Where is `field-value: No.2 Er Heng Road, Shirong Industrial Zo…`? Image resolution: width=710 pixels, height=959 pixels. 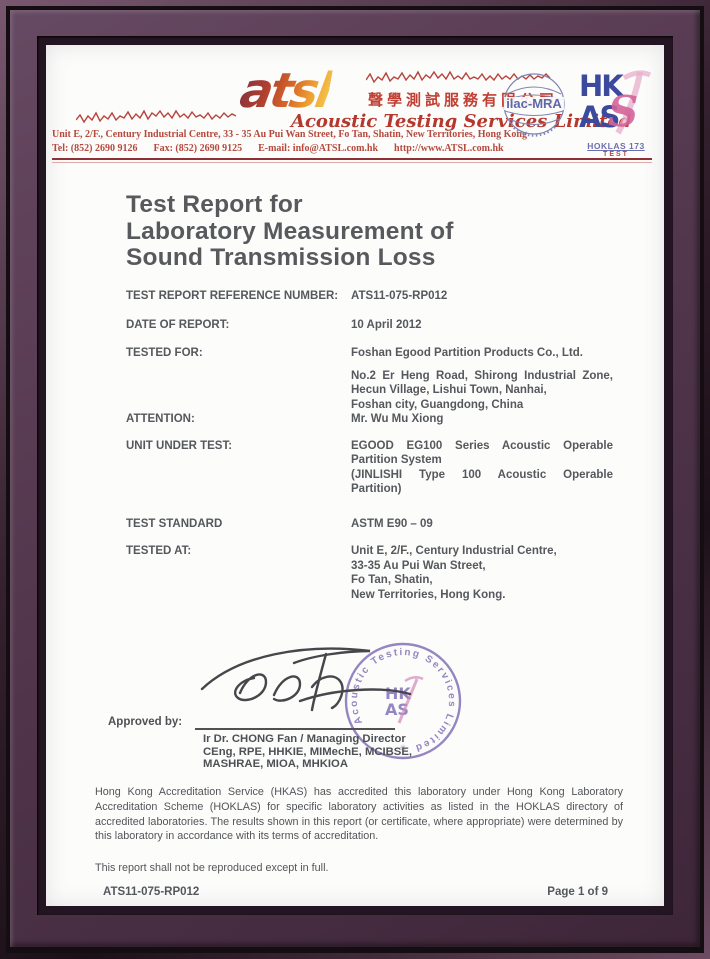 field-value: No.2 Er Heng Road, Shirong Industrial Zo… is located at coordinates (482, 391).